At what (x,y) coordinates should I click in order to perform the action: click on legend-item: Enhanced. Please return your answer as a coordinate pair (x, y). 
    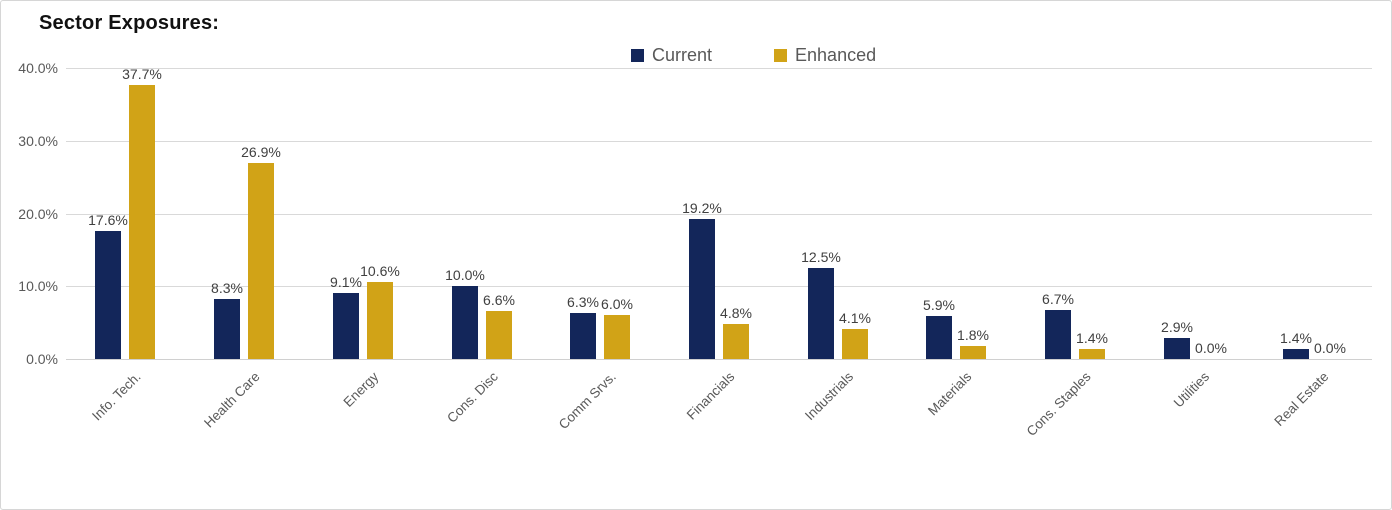
    Looking at the image, I should click on (825, 55).